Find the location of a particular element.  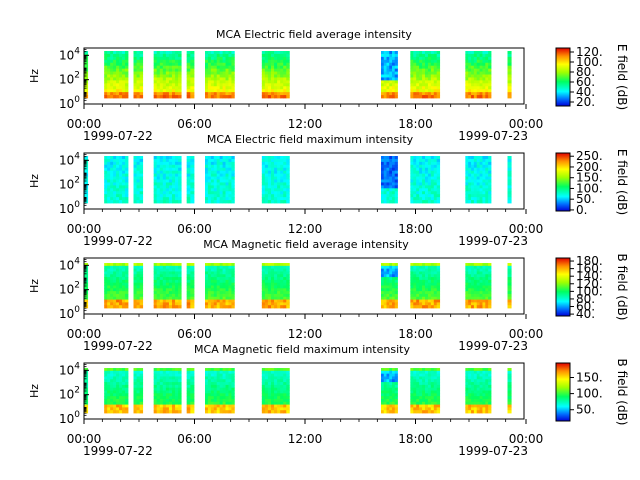

x-date-label: 1999-07-22 is located at coordinates (118, 346).